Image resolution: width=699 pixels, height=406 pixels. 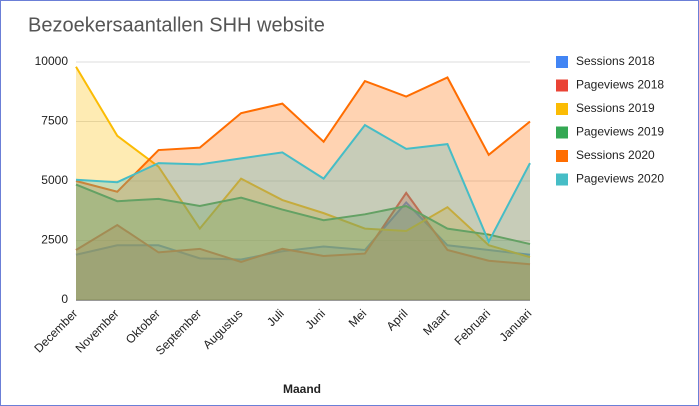 I want to click on y-tick-label: 2500, so click(x=54, y=240).